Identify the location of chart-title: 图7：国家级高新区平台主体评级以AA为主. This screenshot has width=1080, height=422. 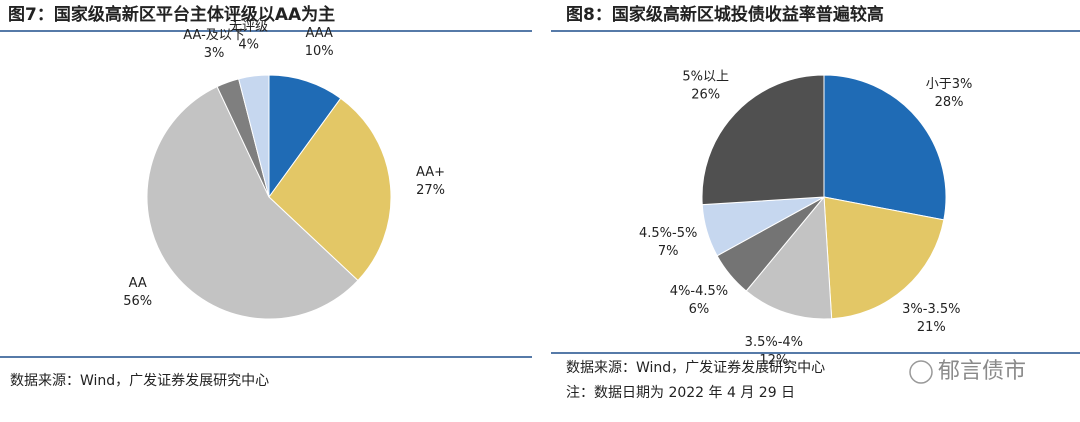
(171, 14).